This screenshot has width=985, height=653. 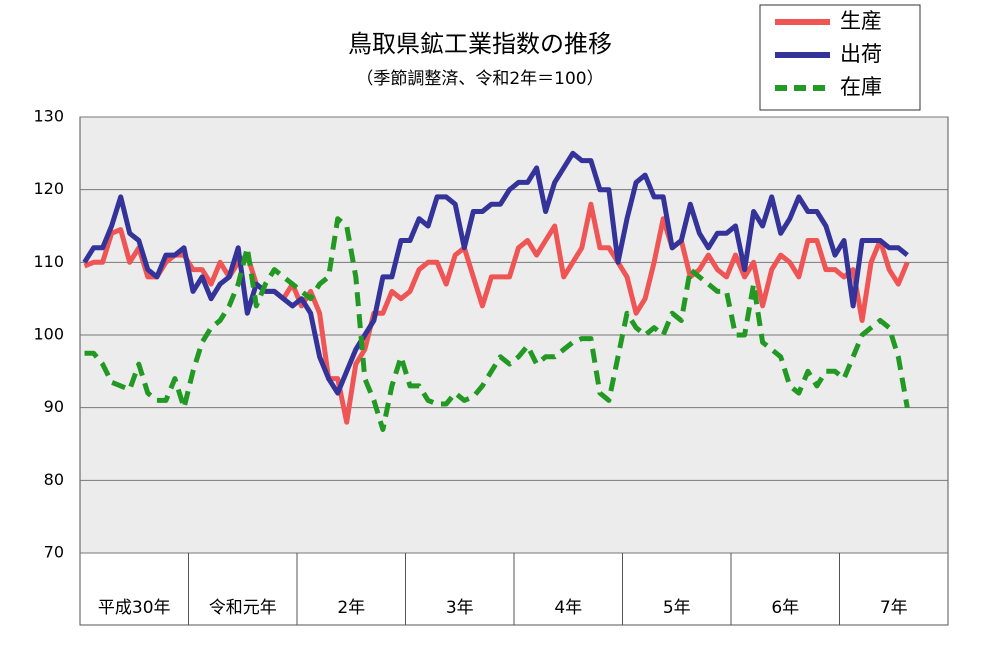 What do you see at coordinates (54, 479) in the screenshot?
I see `y-tick-label: 80` at bounding box center [54, 479].